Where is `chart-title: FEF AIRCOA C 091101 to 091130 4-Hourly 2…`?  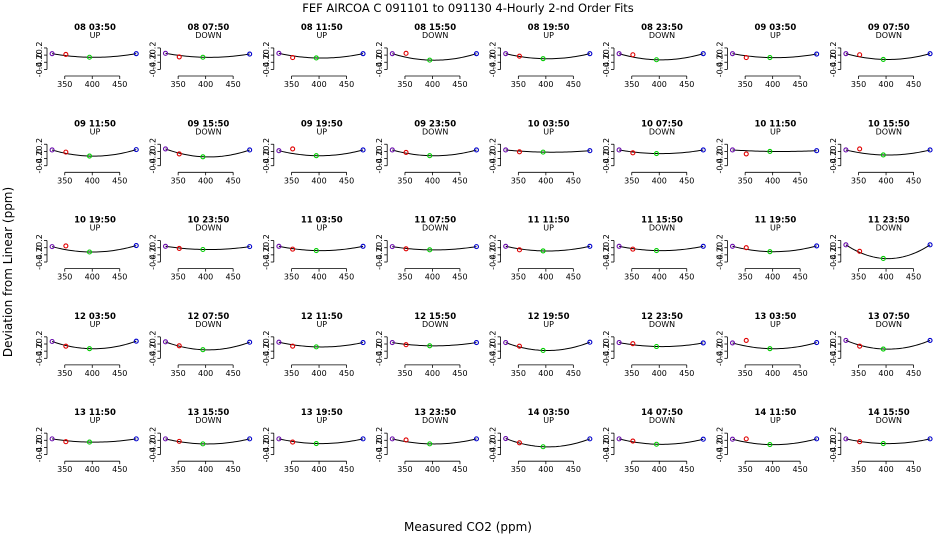 chart-title: FEF AIRCOA C 091101 to 091130 4-Hourly 2… is located at coordinates (468, 8).